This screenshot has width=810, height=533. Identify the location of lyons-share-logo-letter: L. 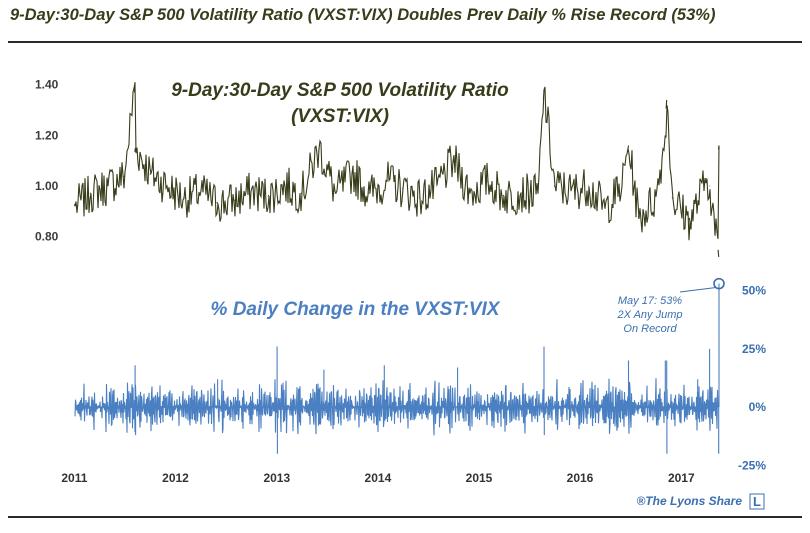
(757, 501).